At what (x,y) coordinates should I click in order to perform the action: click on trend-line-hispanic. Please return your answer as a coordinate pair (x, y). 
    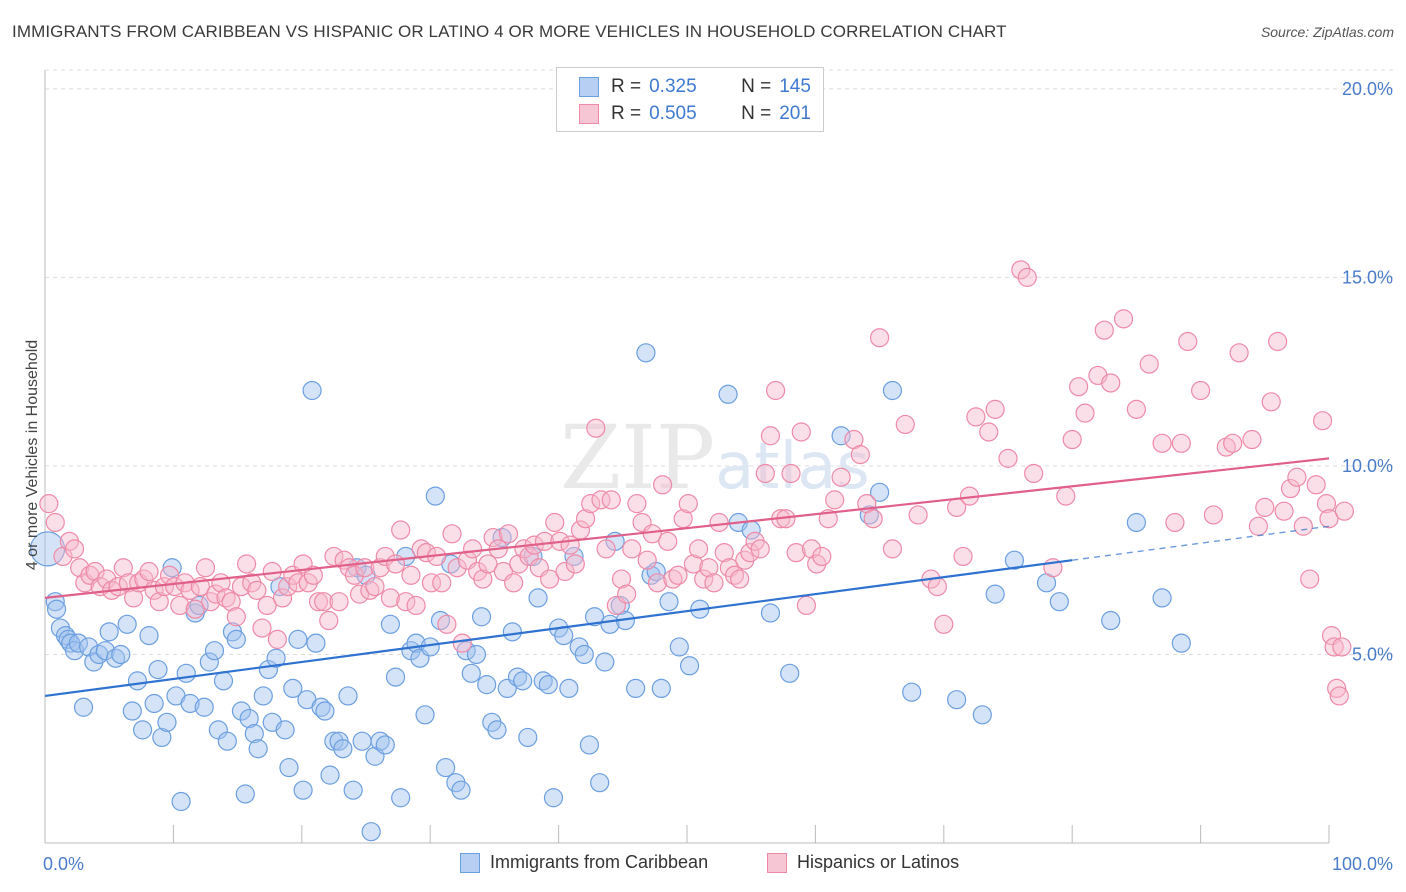
    Looking at the image, I should click on (687, 528).